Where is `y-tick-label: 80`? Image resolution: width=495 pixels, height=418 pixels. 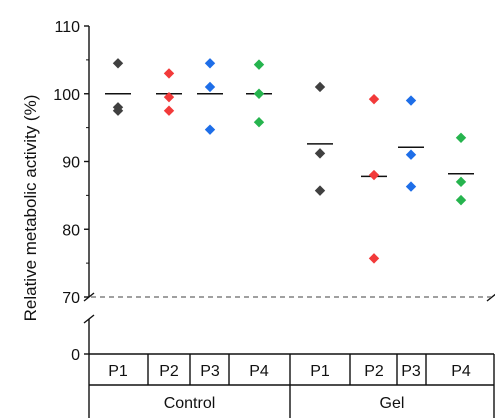 y-tick-label: 80 is located at coordinates (71, 230).